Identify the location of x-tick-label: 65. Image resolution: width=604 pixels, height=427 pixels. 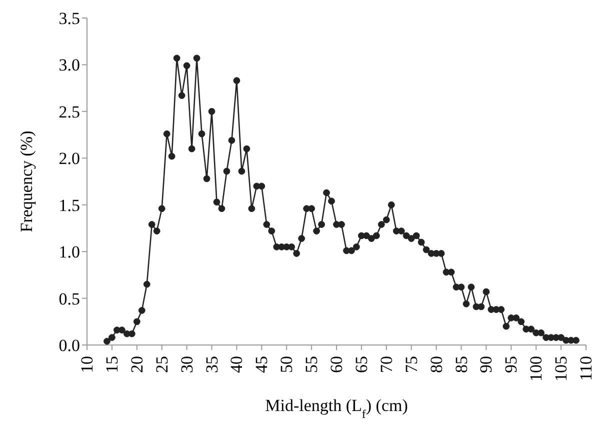
(361, 364).